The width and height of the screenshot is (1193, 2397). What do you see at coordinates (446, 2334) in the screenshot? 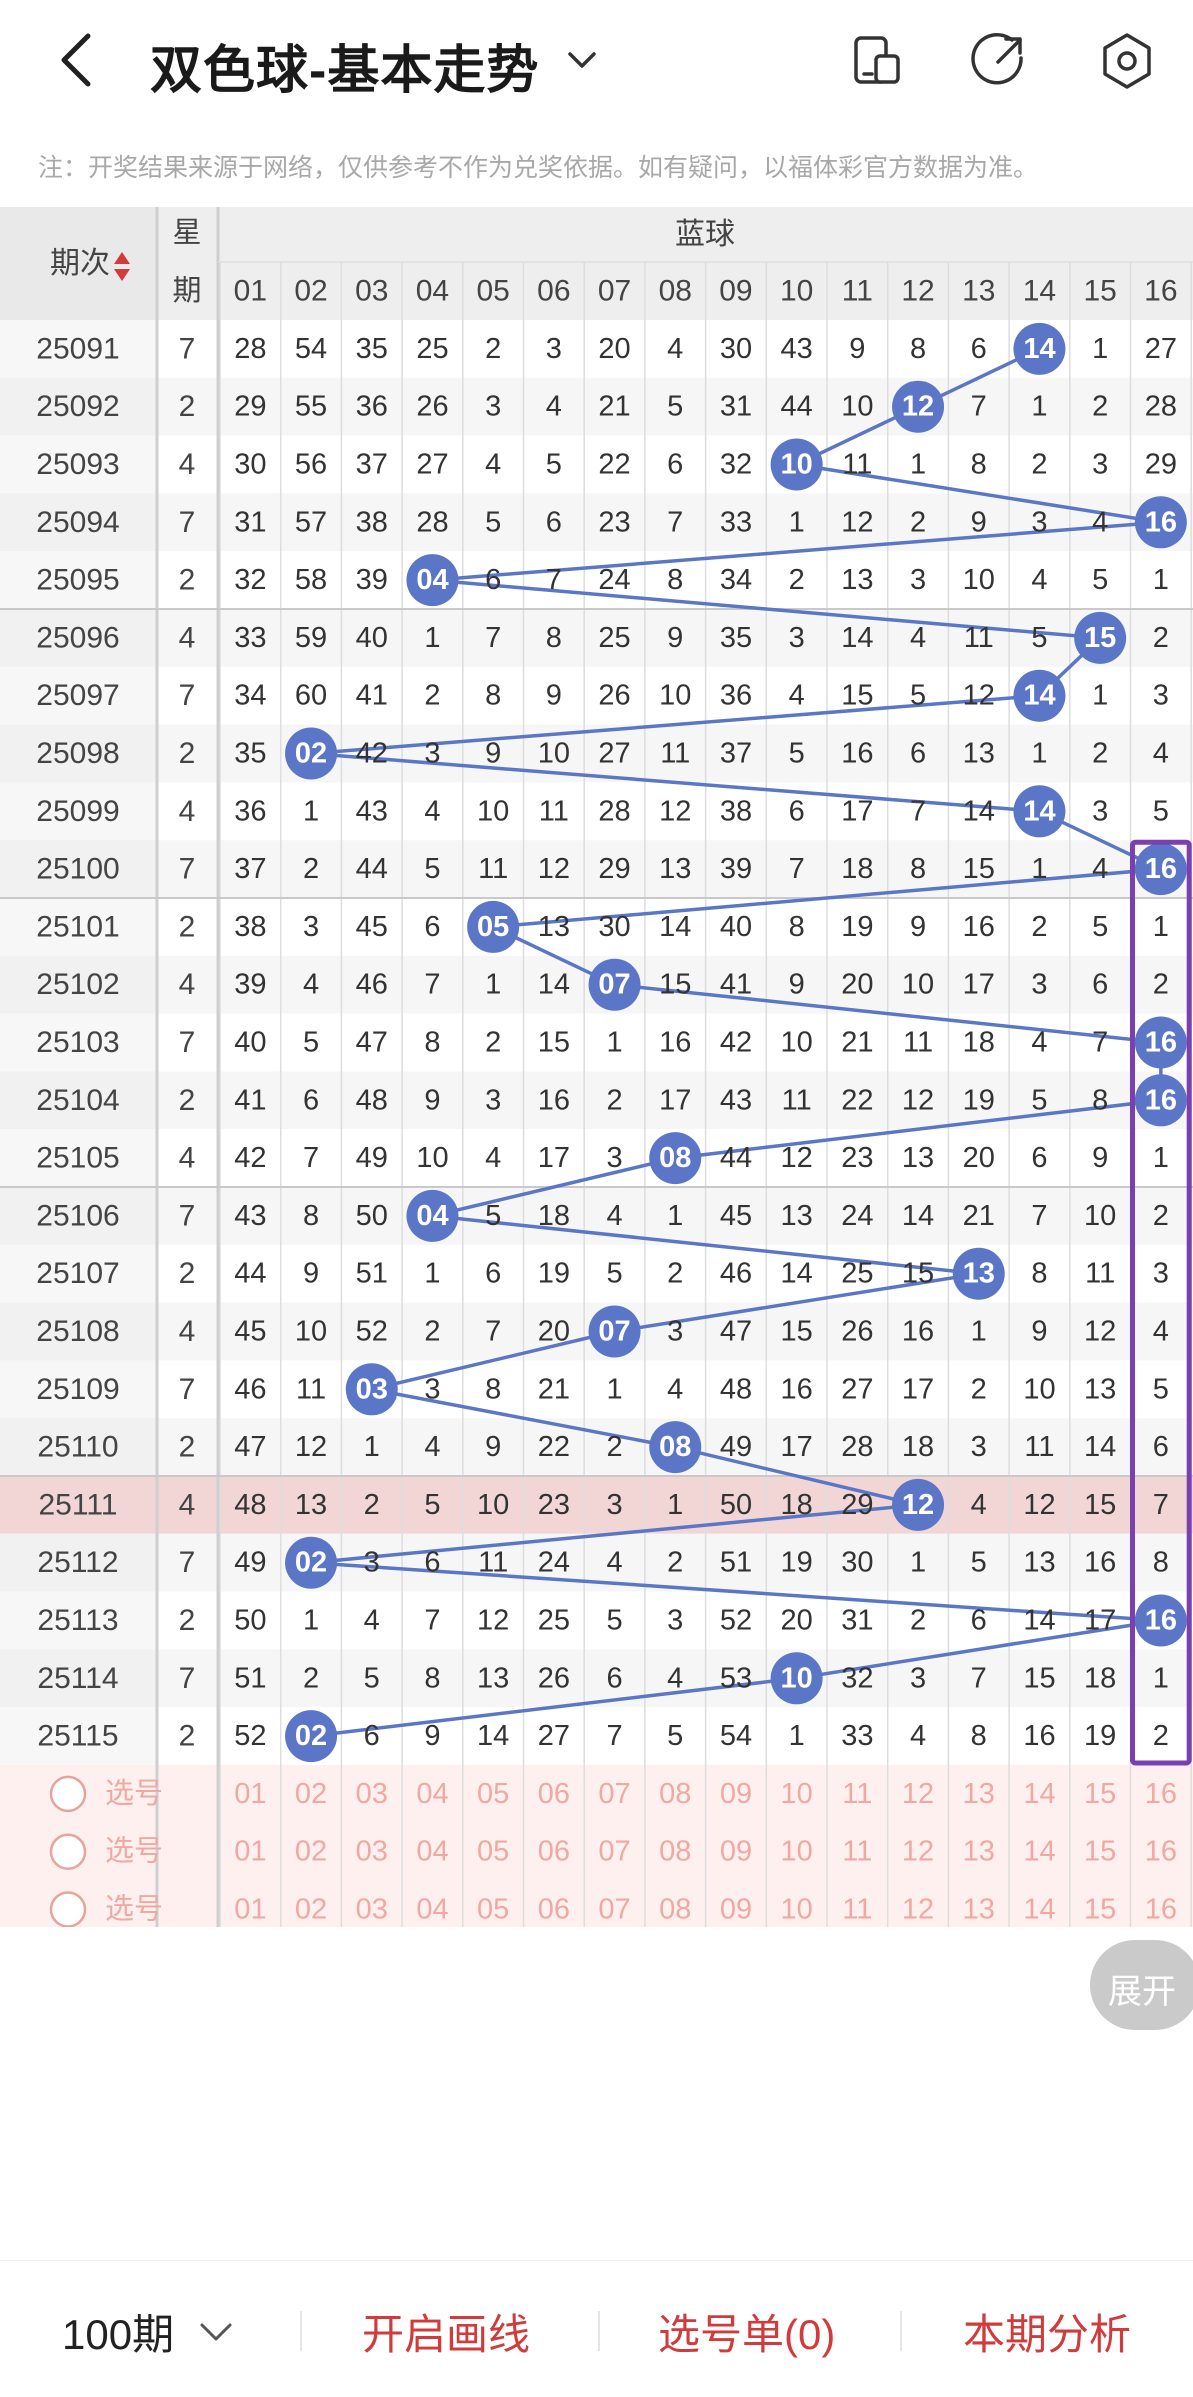
I see `draw-line-button: 开启画线` at bounding box center [446, 2334].